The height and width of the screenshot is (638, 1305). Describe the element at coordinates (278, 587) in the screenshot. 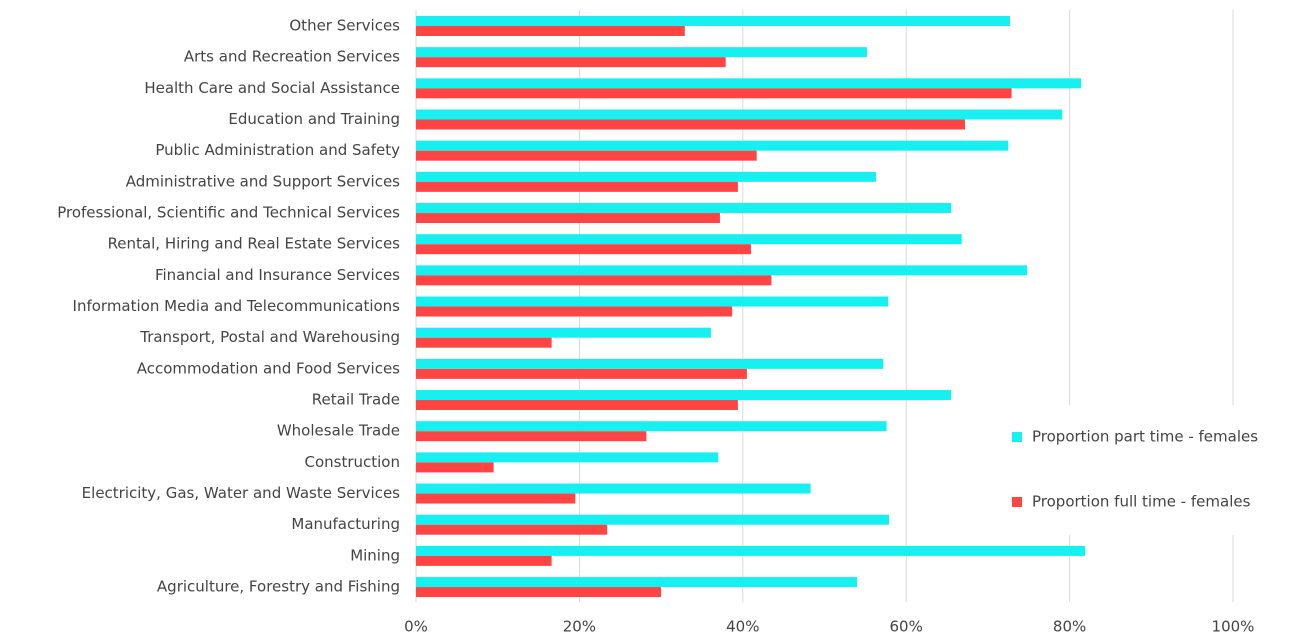

I see `y-tick-label: Agriculture, Forestry and Fishing` at that location.